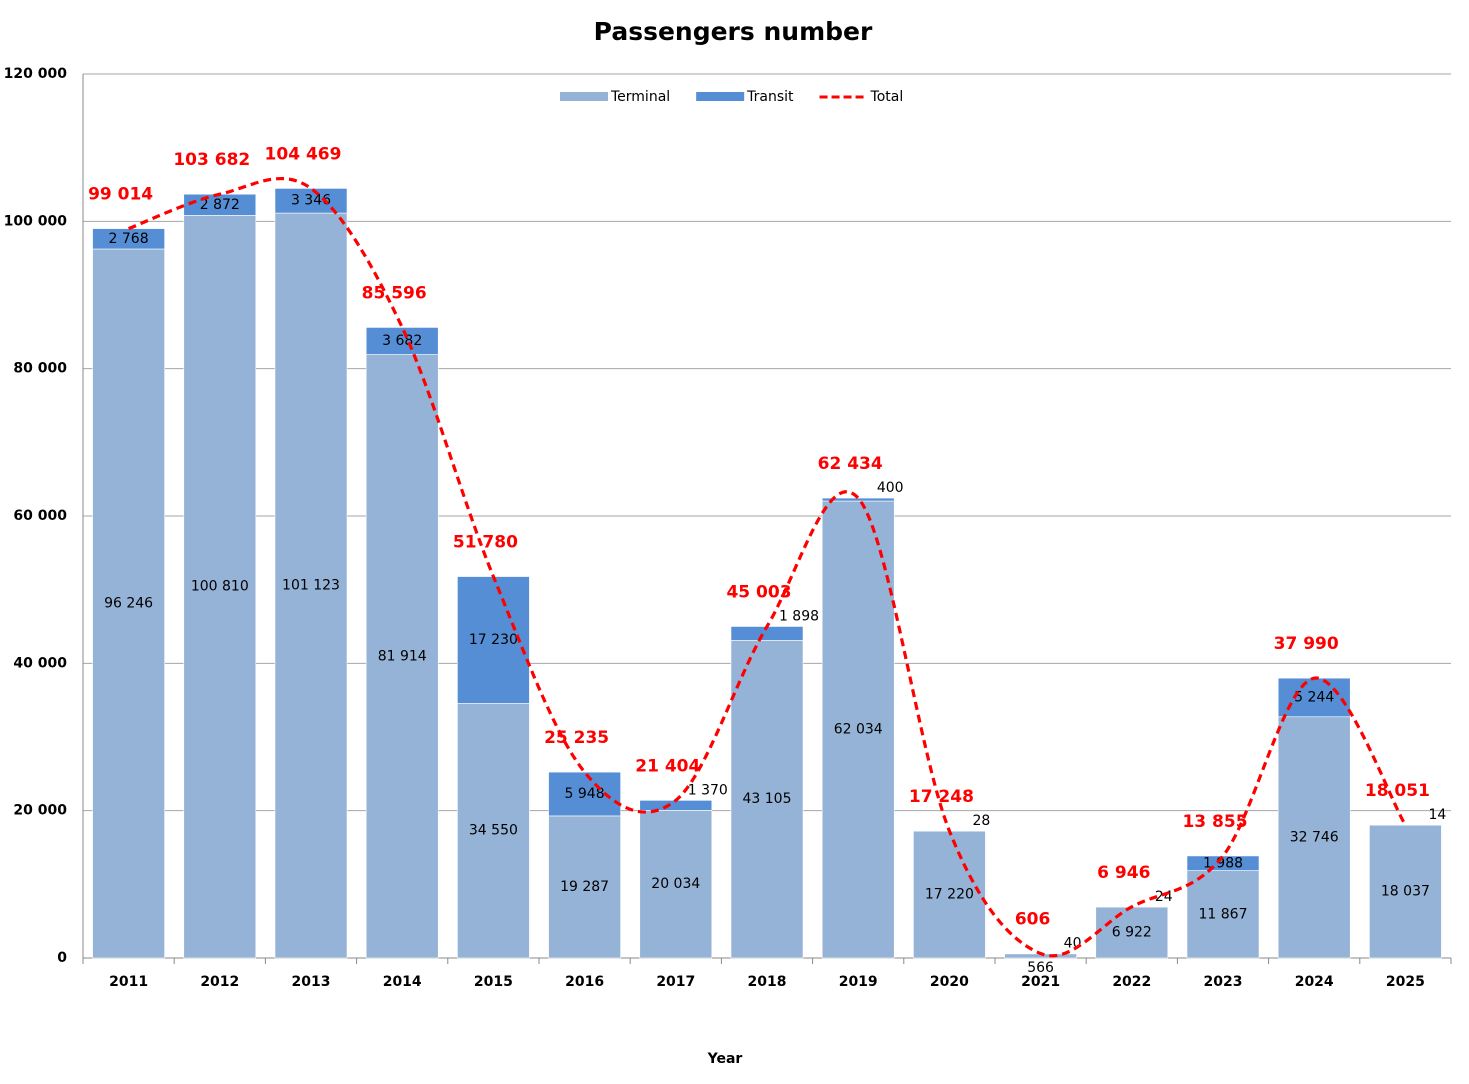  I want to click on value-label: 62 034, so click(858, 730).